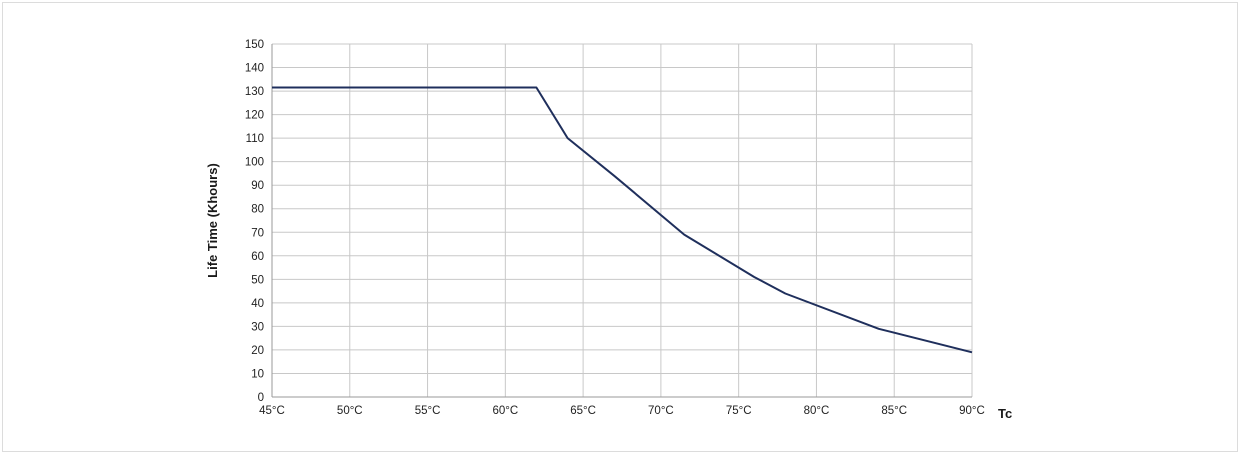 The width and height of the screenshot is (1242, 456). I want to click on x-tick-label: 75°C, so click(739, 411).